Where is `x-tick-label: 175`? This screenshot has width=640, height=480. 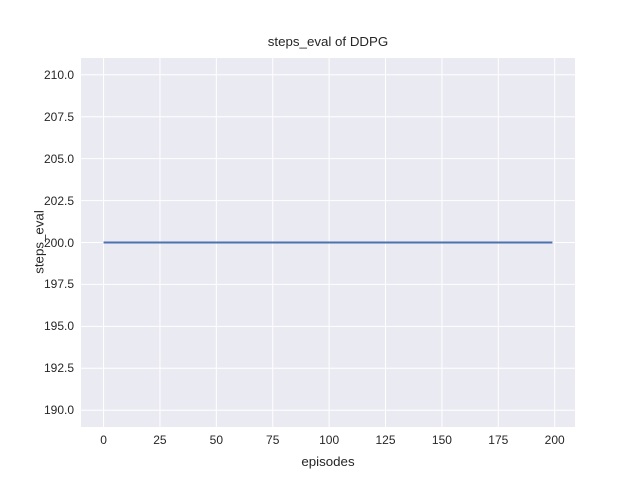 x-tick-label: 175 is located at coordinates (498, 440).